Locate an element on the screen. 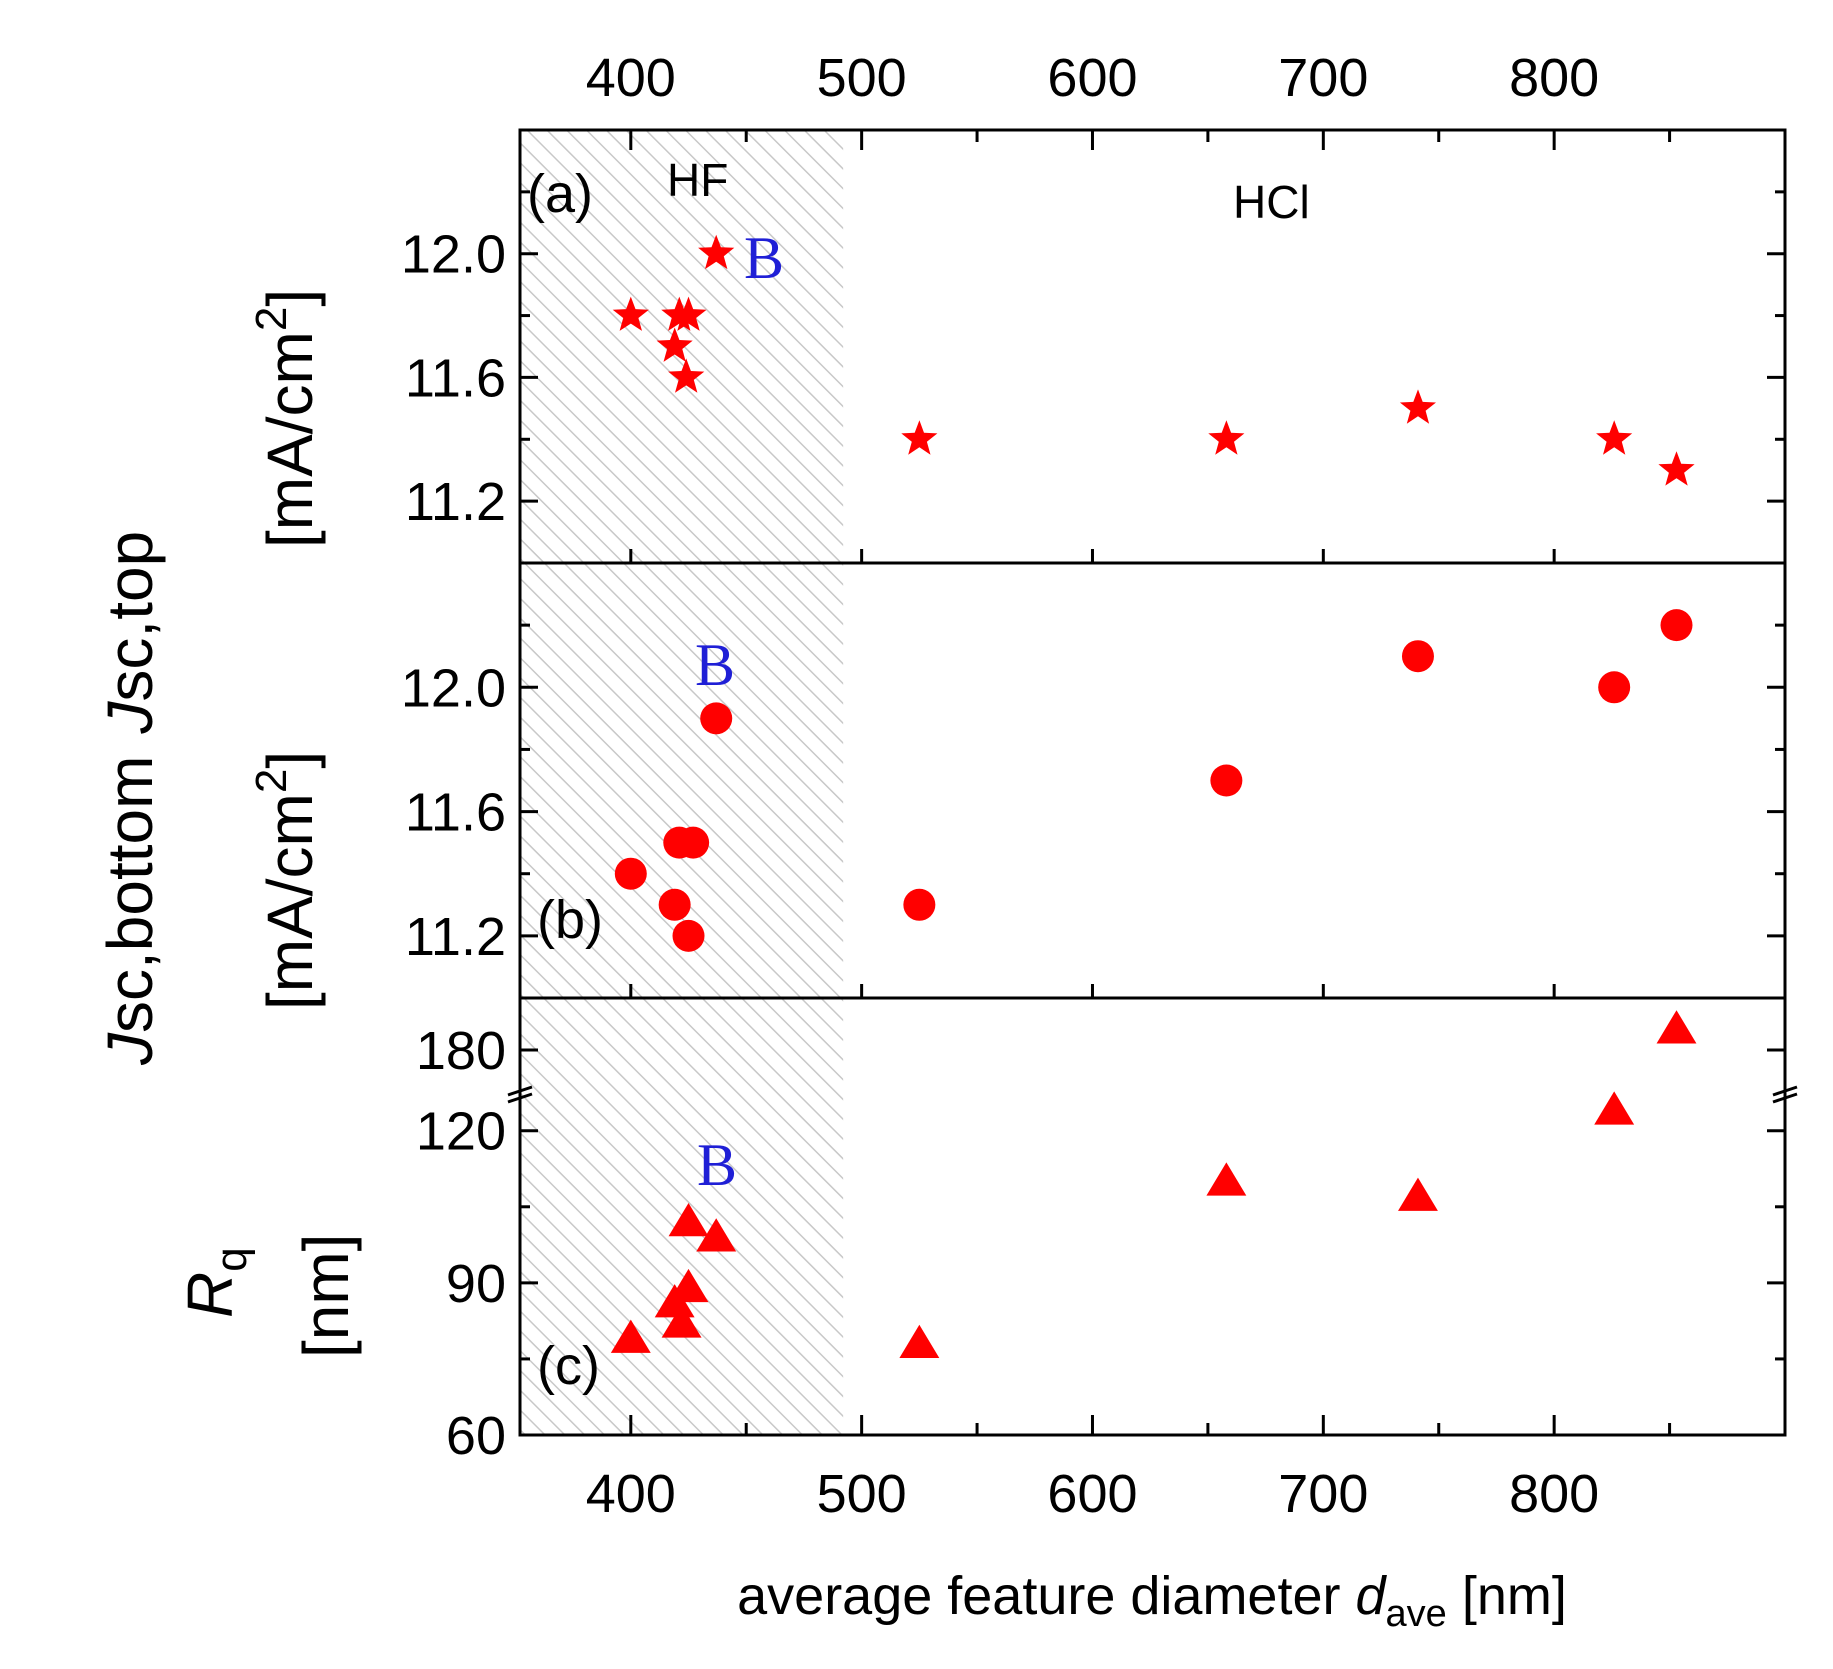 This screenshot has width=1833, height=1669. x-ticks-top: 400 500 600 700 800 is located at coordinates (1129, 99).